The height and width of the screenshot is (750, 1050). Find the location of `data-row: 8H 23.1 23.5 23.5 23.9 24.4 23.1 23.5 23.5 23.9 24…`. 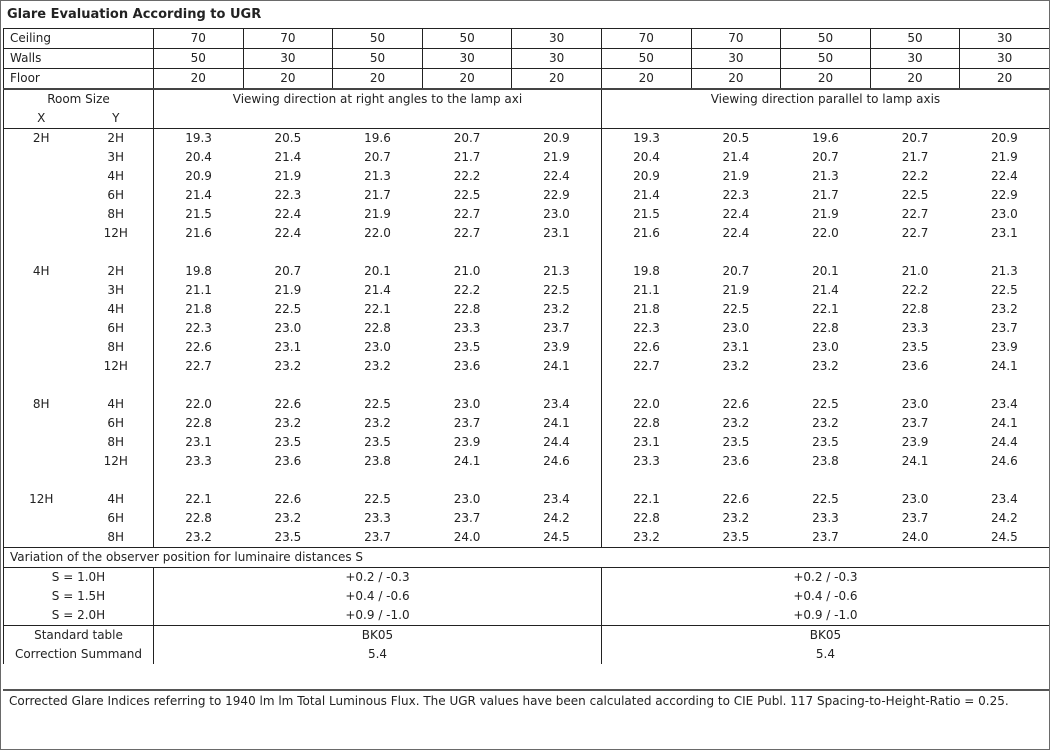

data-row: 8H 23.1 23.5 23.5 23.9 24.4 23.1 23.5 23.5 23.9 24… is located at coordinates (526, 442).